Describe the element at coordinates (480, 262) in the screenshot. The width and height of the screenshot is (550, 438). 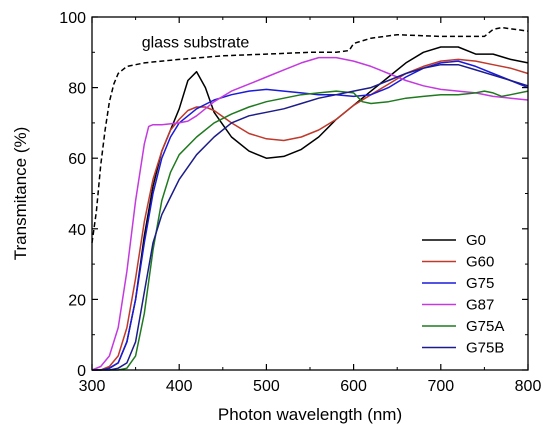
I see `legend-label-g60: G60` at that location.